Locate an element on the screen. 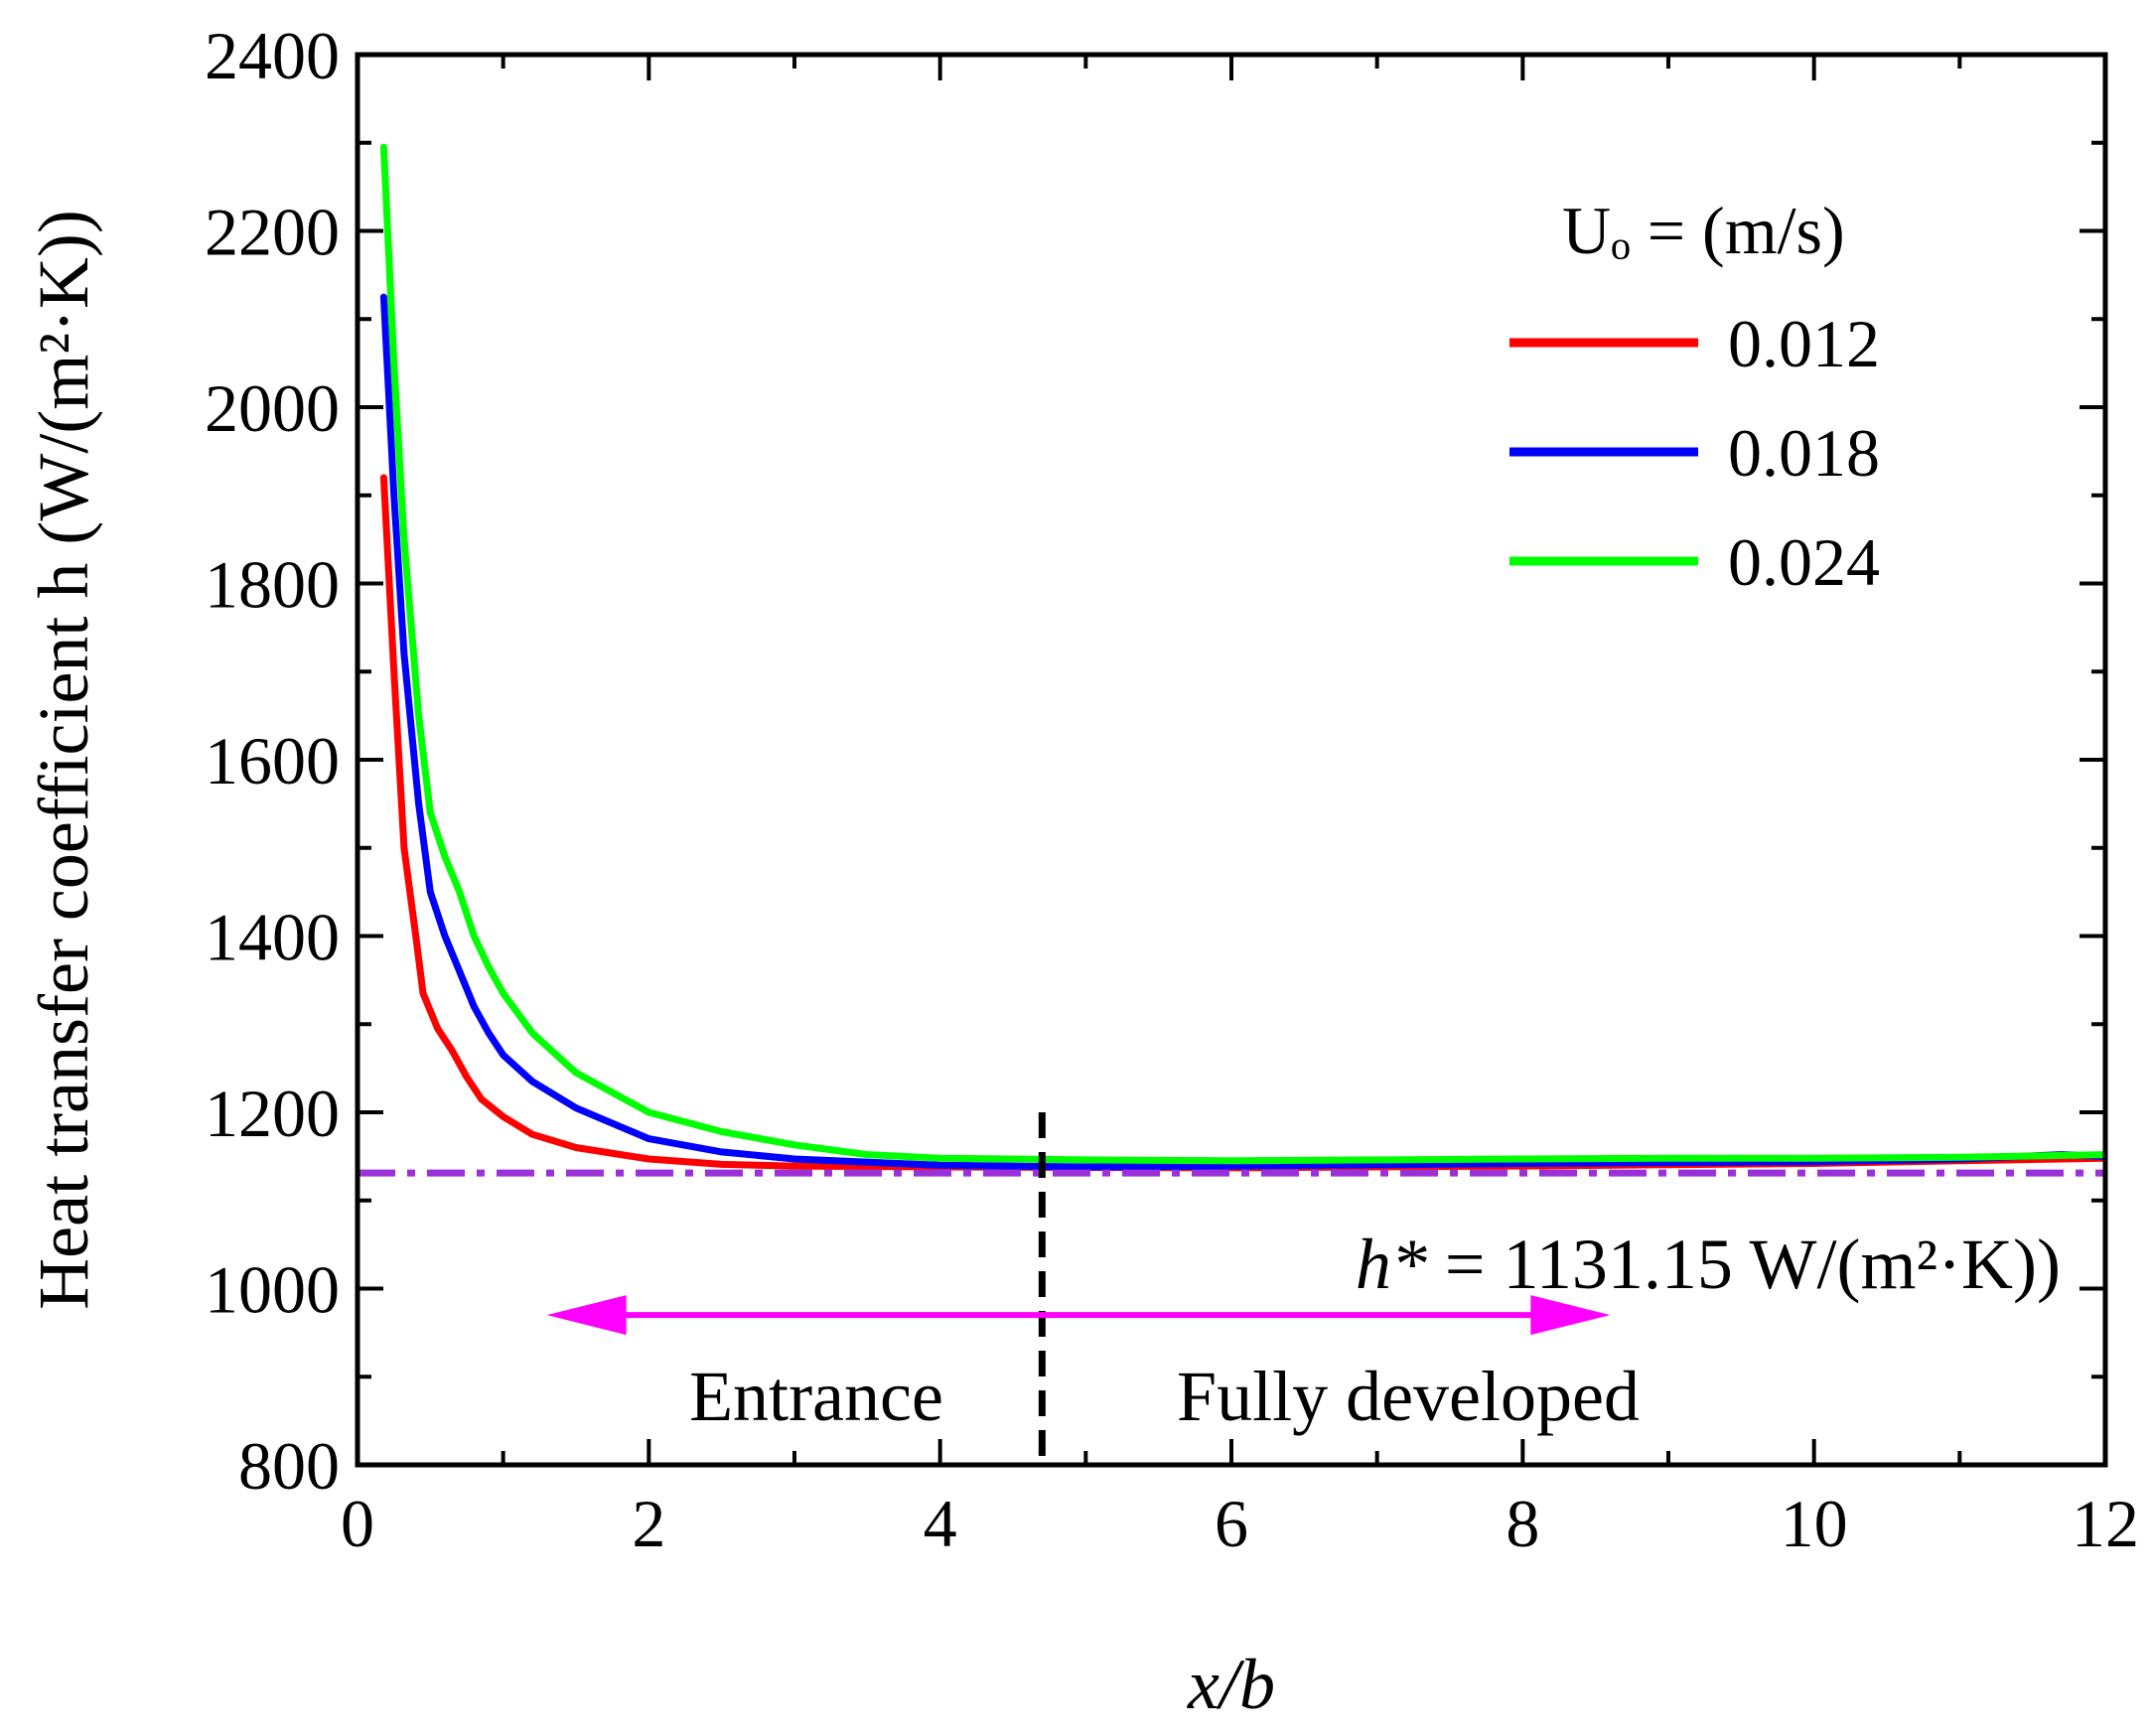 The image size is (2152, 1736). x-axis-title: x/b is located at coordinates (1231, 1684).